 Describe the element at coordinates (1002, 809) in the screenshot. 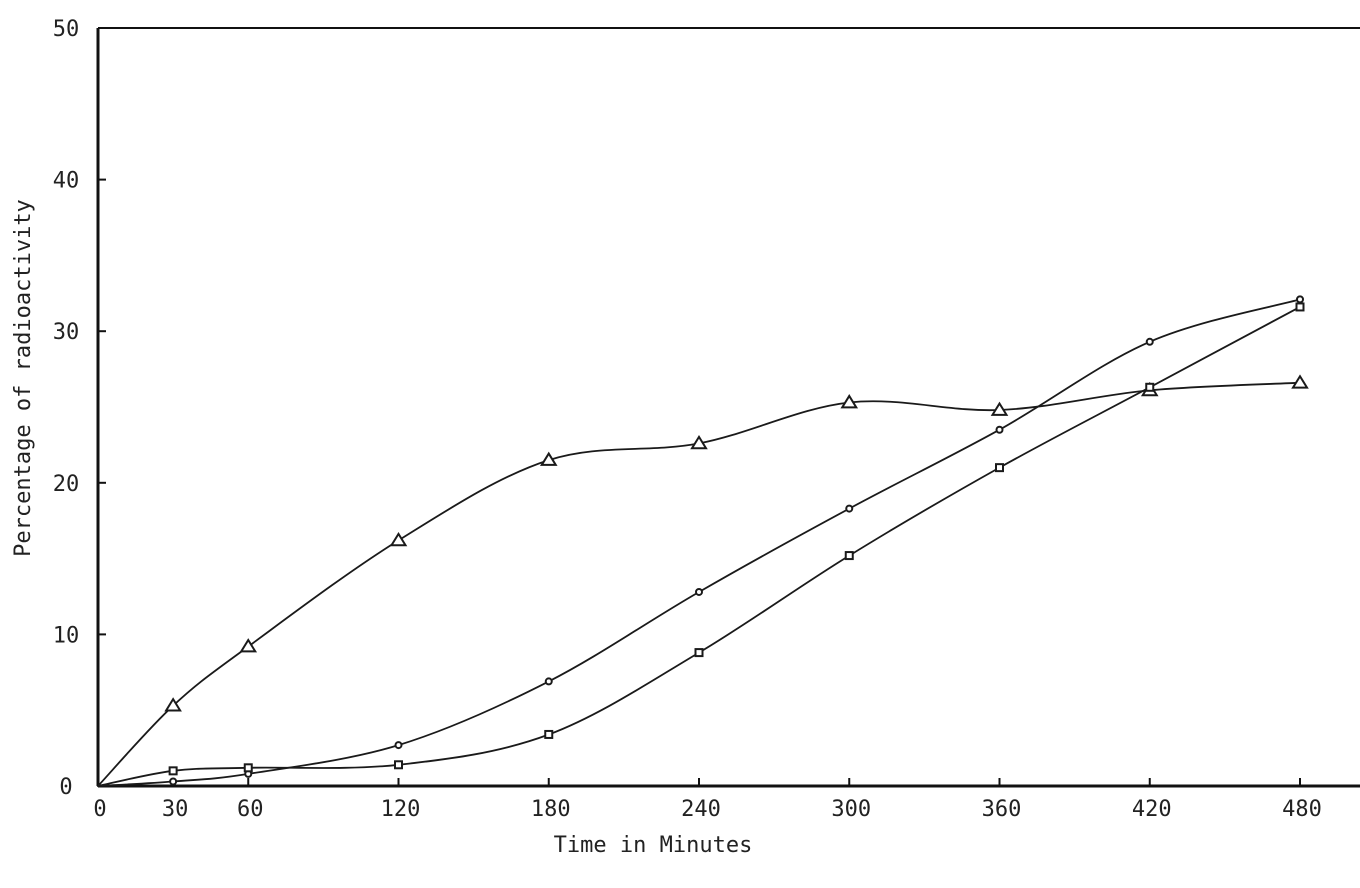

I see `x-tick-label: 360` at that location.